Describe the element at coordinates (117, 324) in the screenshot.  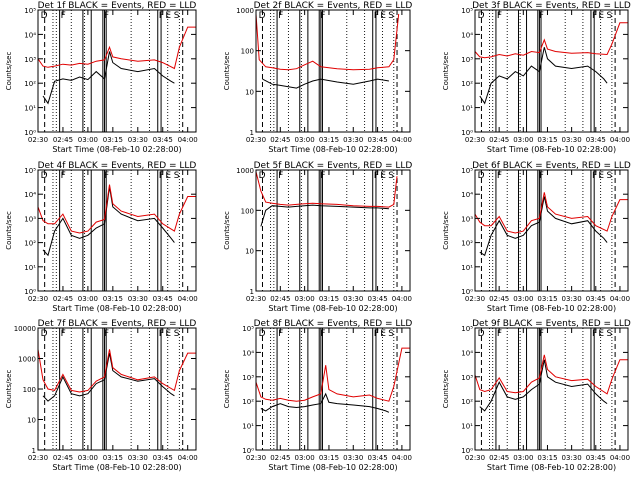
I see `panel-title: Det 7f BLACK = Events, RED = LLD` at that location.